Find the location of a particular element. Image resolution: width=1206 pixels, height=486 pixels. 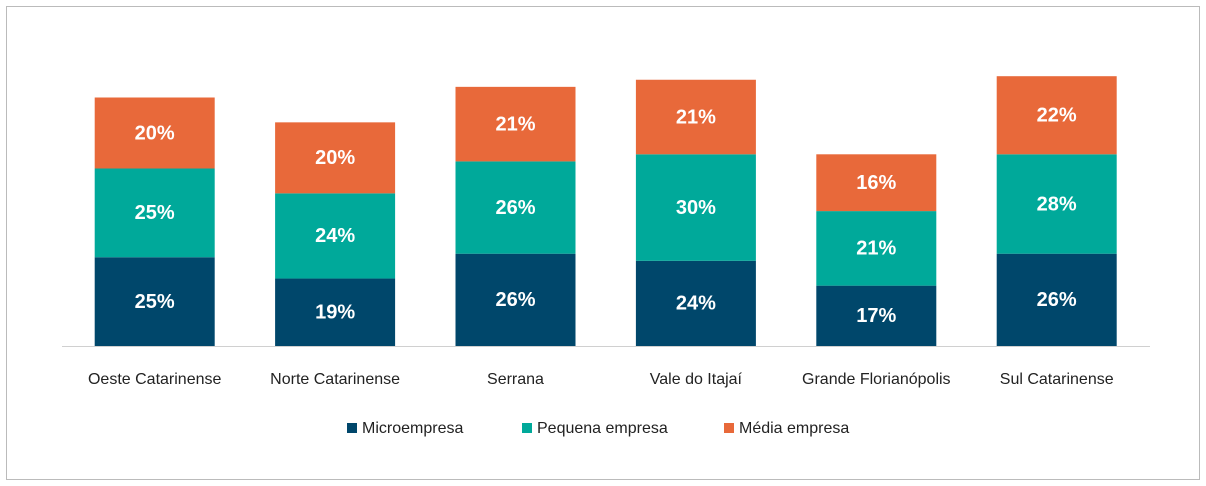

data-label: 16% is located at coordinates (876, 183).